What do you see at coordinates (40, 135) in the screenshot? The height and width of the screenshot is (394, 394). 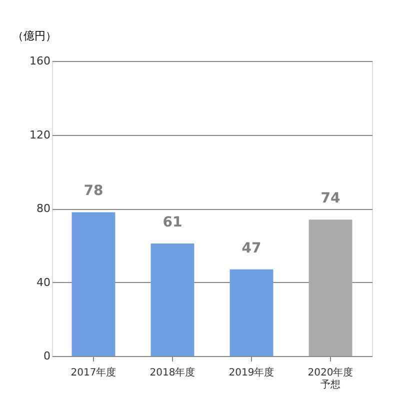 I see `y-tick-label: 120` at bounding box center [40, 135].